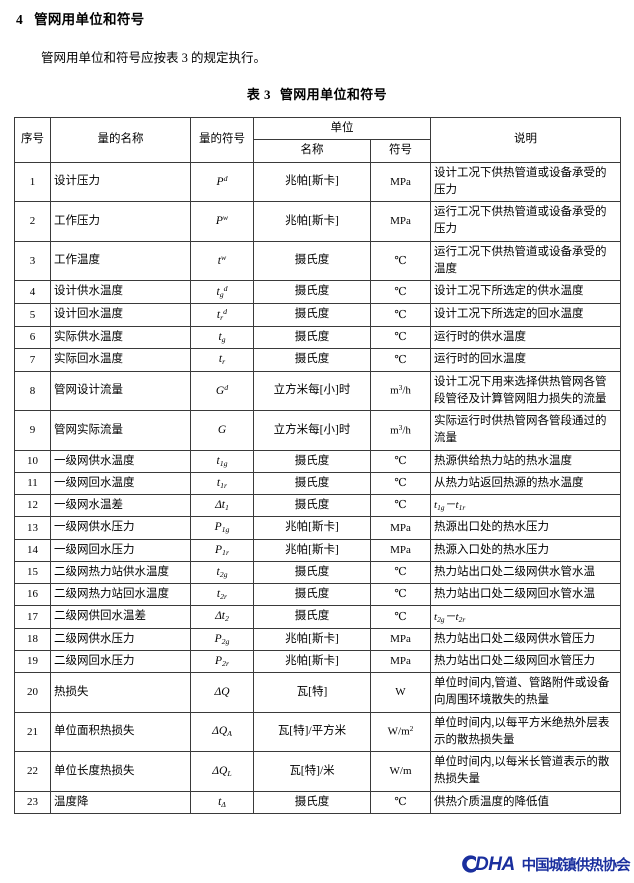 This screenshot has width=634, height=883. Describe the element at coordinates (317, 483) in the screenshot. I see `table-row: 11 一级网回水温度 t1r 摄氏度 ℃ 从热力站返回热源的热水温度` at that location.